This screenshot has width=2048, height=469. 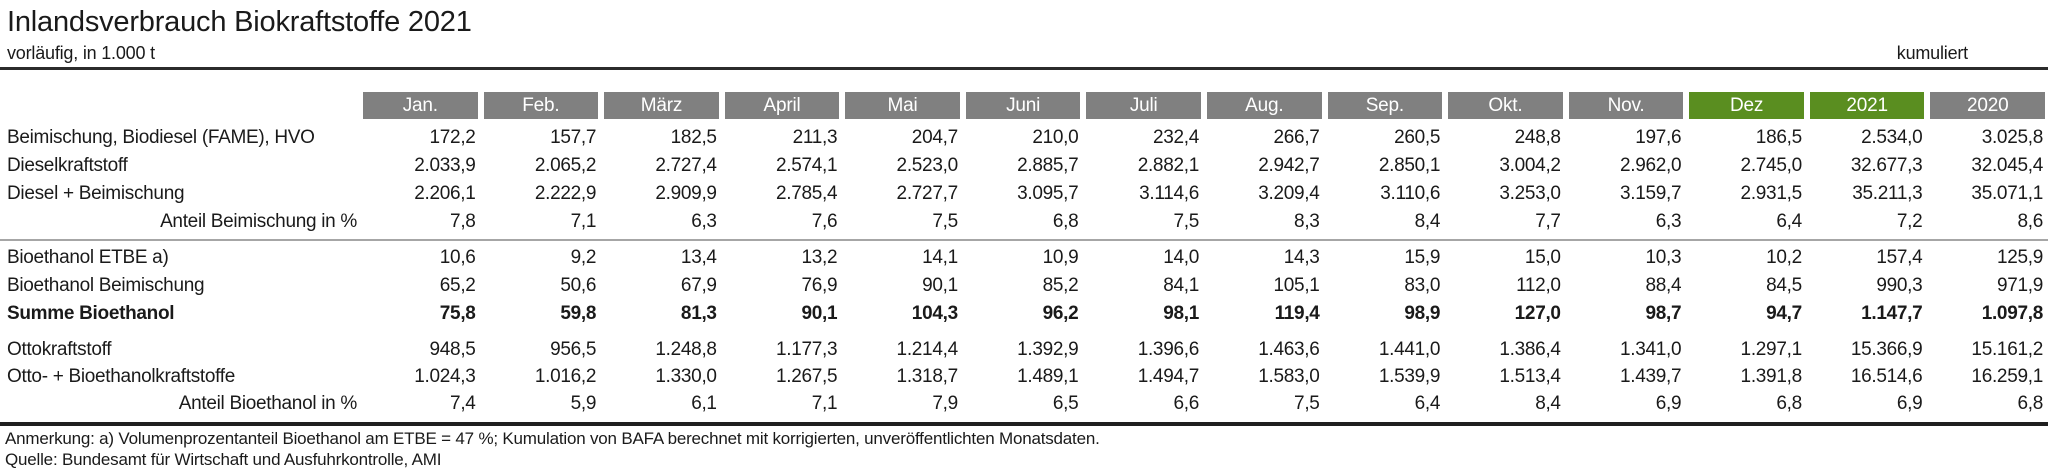 I want to click on table-cell: 96,2, so click(x=1060, y=313).